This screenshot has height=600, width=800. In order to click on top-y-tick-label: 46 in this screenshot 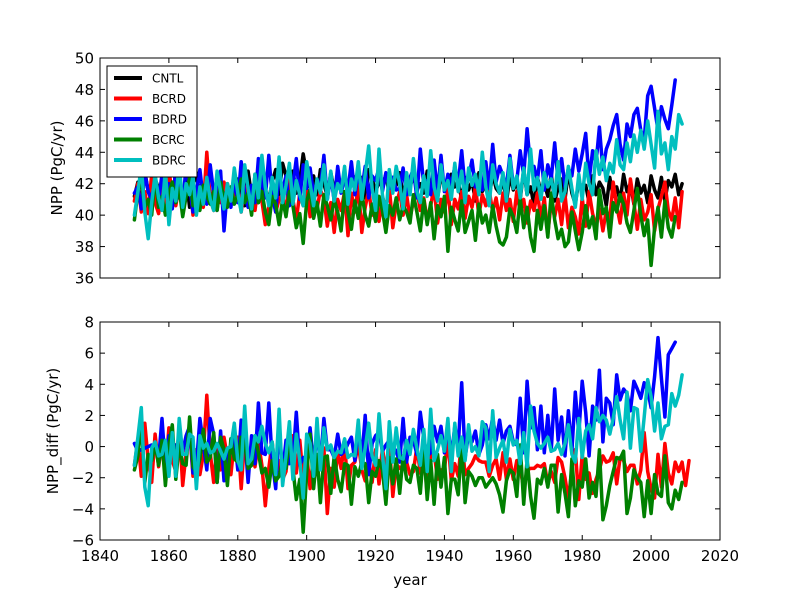, I will do `click(84, 121)`.